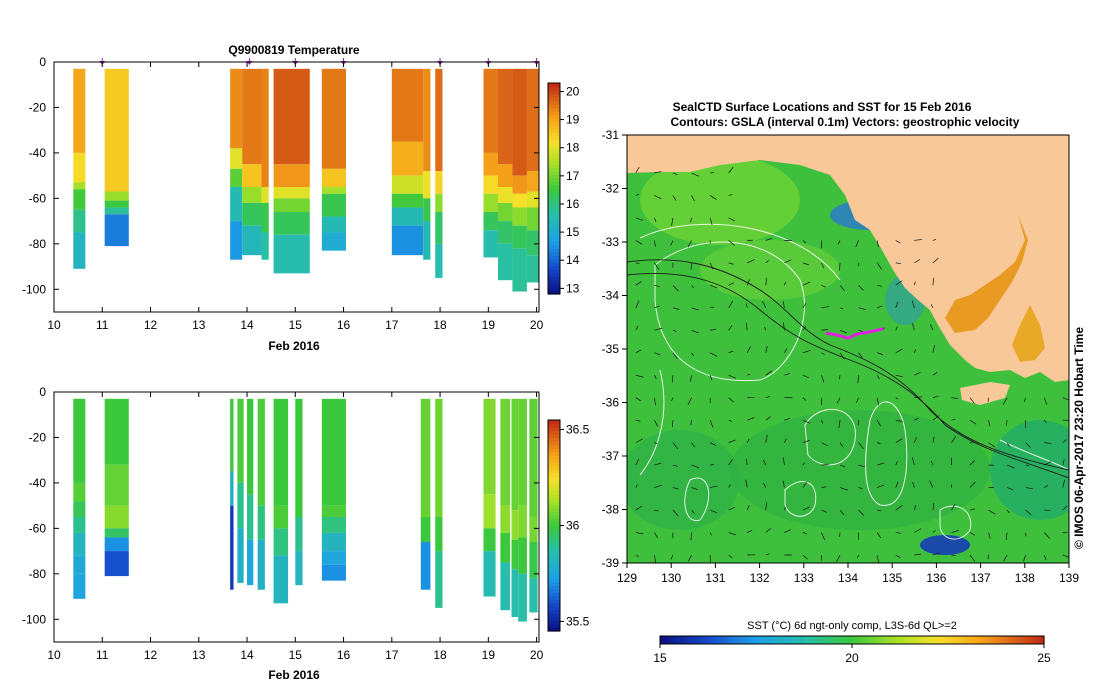 Image resolution: width=1099 pixels, height=700 pixels. I want to click on sal-x-tick-label-15: 15, so click(296, 655).